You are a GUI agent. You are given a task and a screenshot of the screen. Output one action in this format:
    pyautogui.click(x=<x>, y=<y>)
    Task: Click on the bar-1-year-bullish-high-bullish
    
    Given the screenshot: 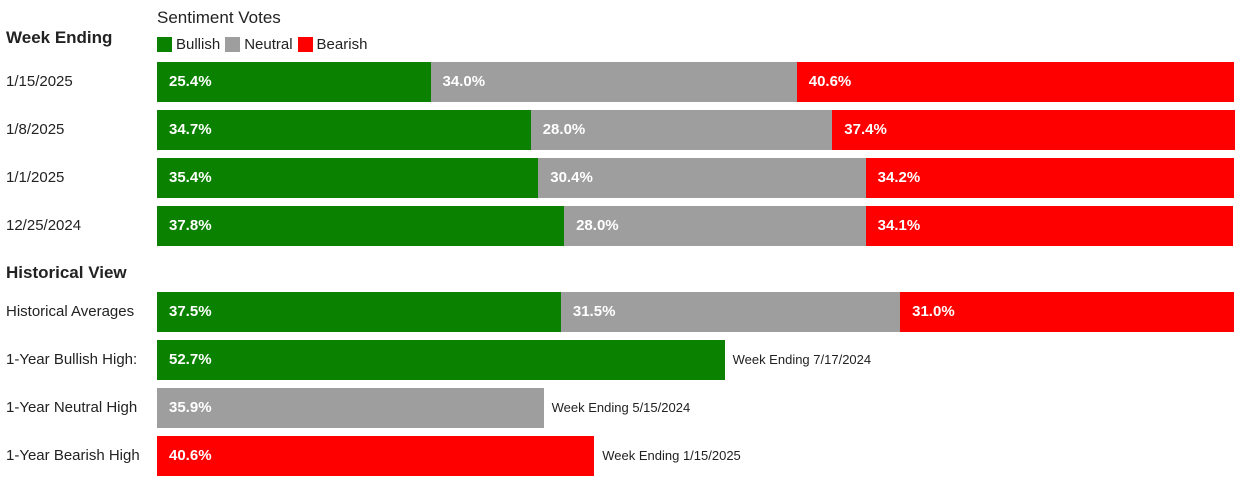 What is the action you would take?
    pyautogui.click(x=441, y=360)
    